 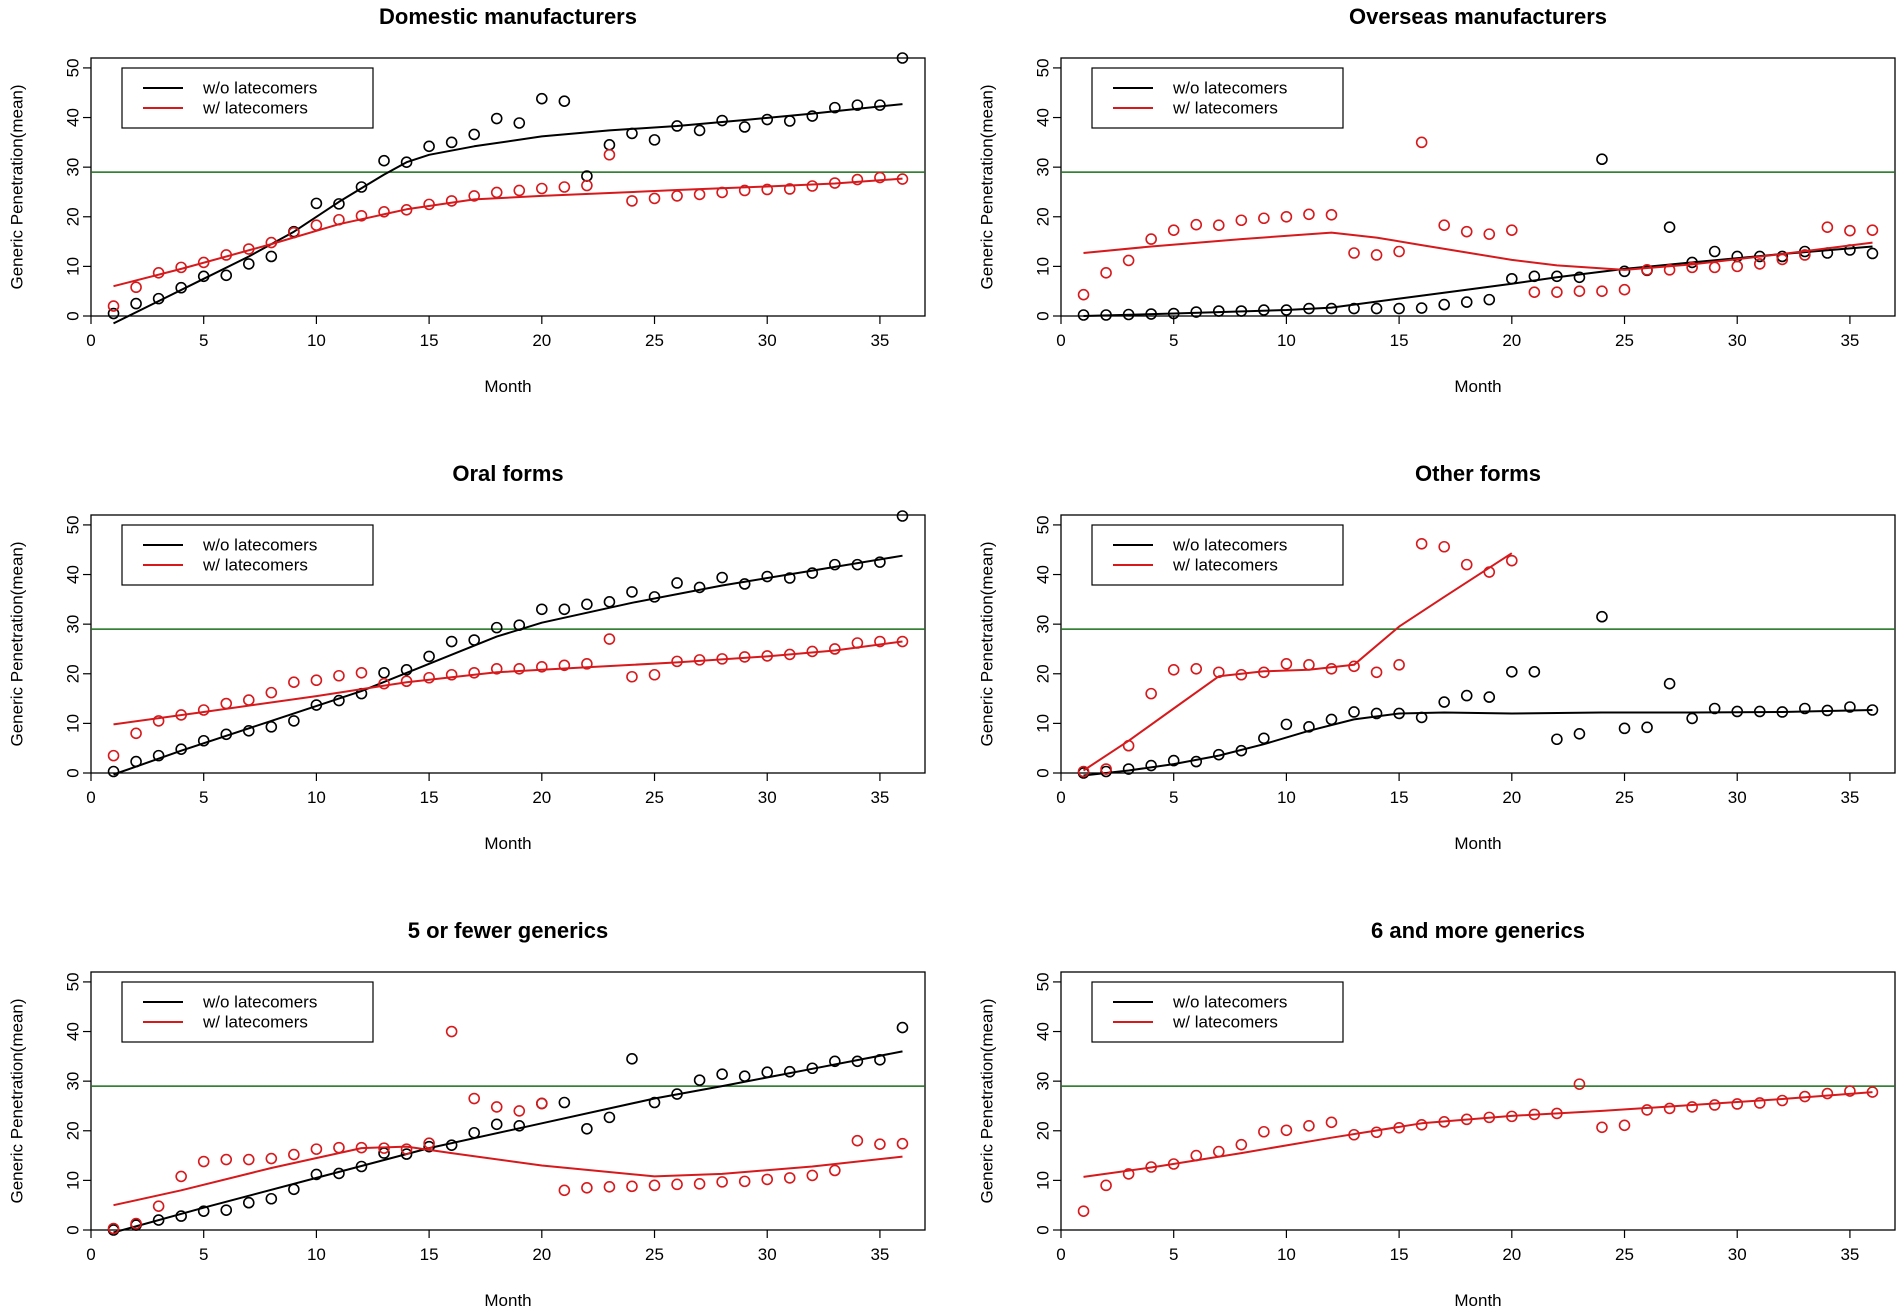 What do you see at coordinates (767, 797) in the screenshot?
I see `x-tick-label: 30` at bounding box center [767, 797].